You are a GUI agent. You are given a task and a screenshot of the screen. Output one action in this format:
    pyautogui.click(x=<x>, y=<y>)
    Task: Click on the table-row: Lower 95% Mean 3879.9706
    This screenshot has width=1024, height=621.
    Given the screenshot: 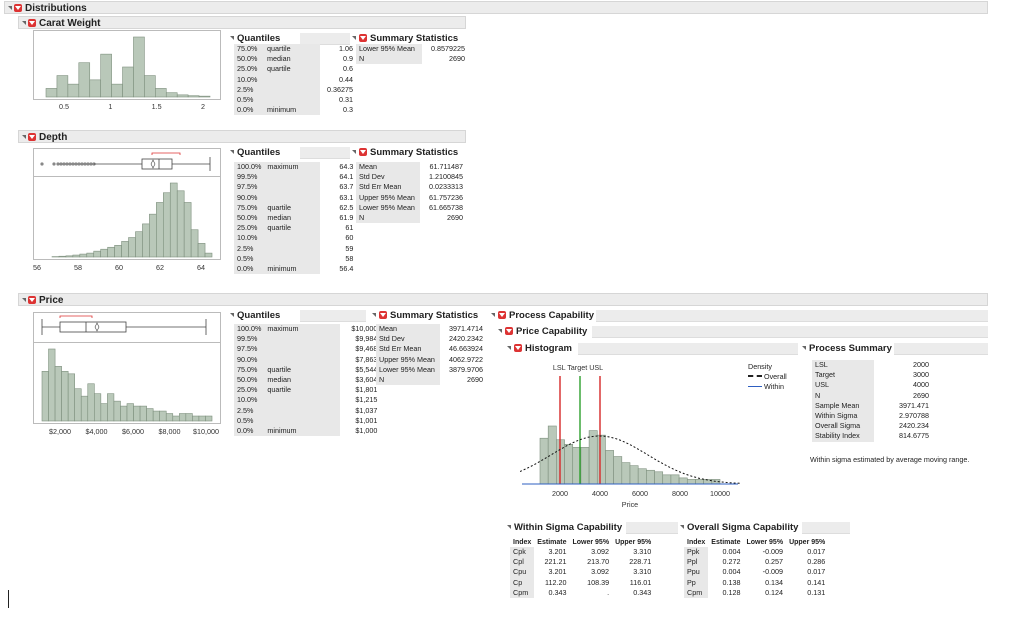 What is the action you would take?
    pyautogui.click(x=431, y=370)
    